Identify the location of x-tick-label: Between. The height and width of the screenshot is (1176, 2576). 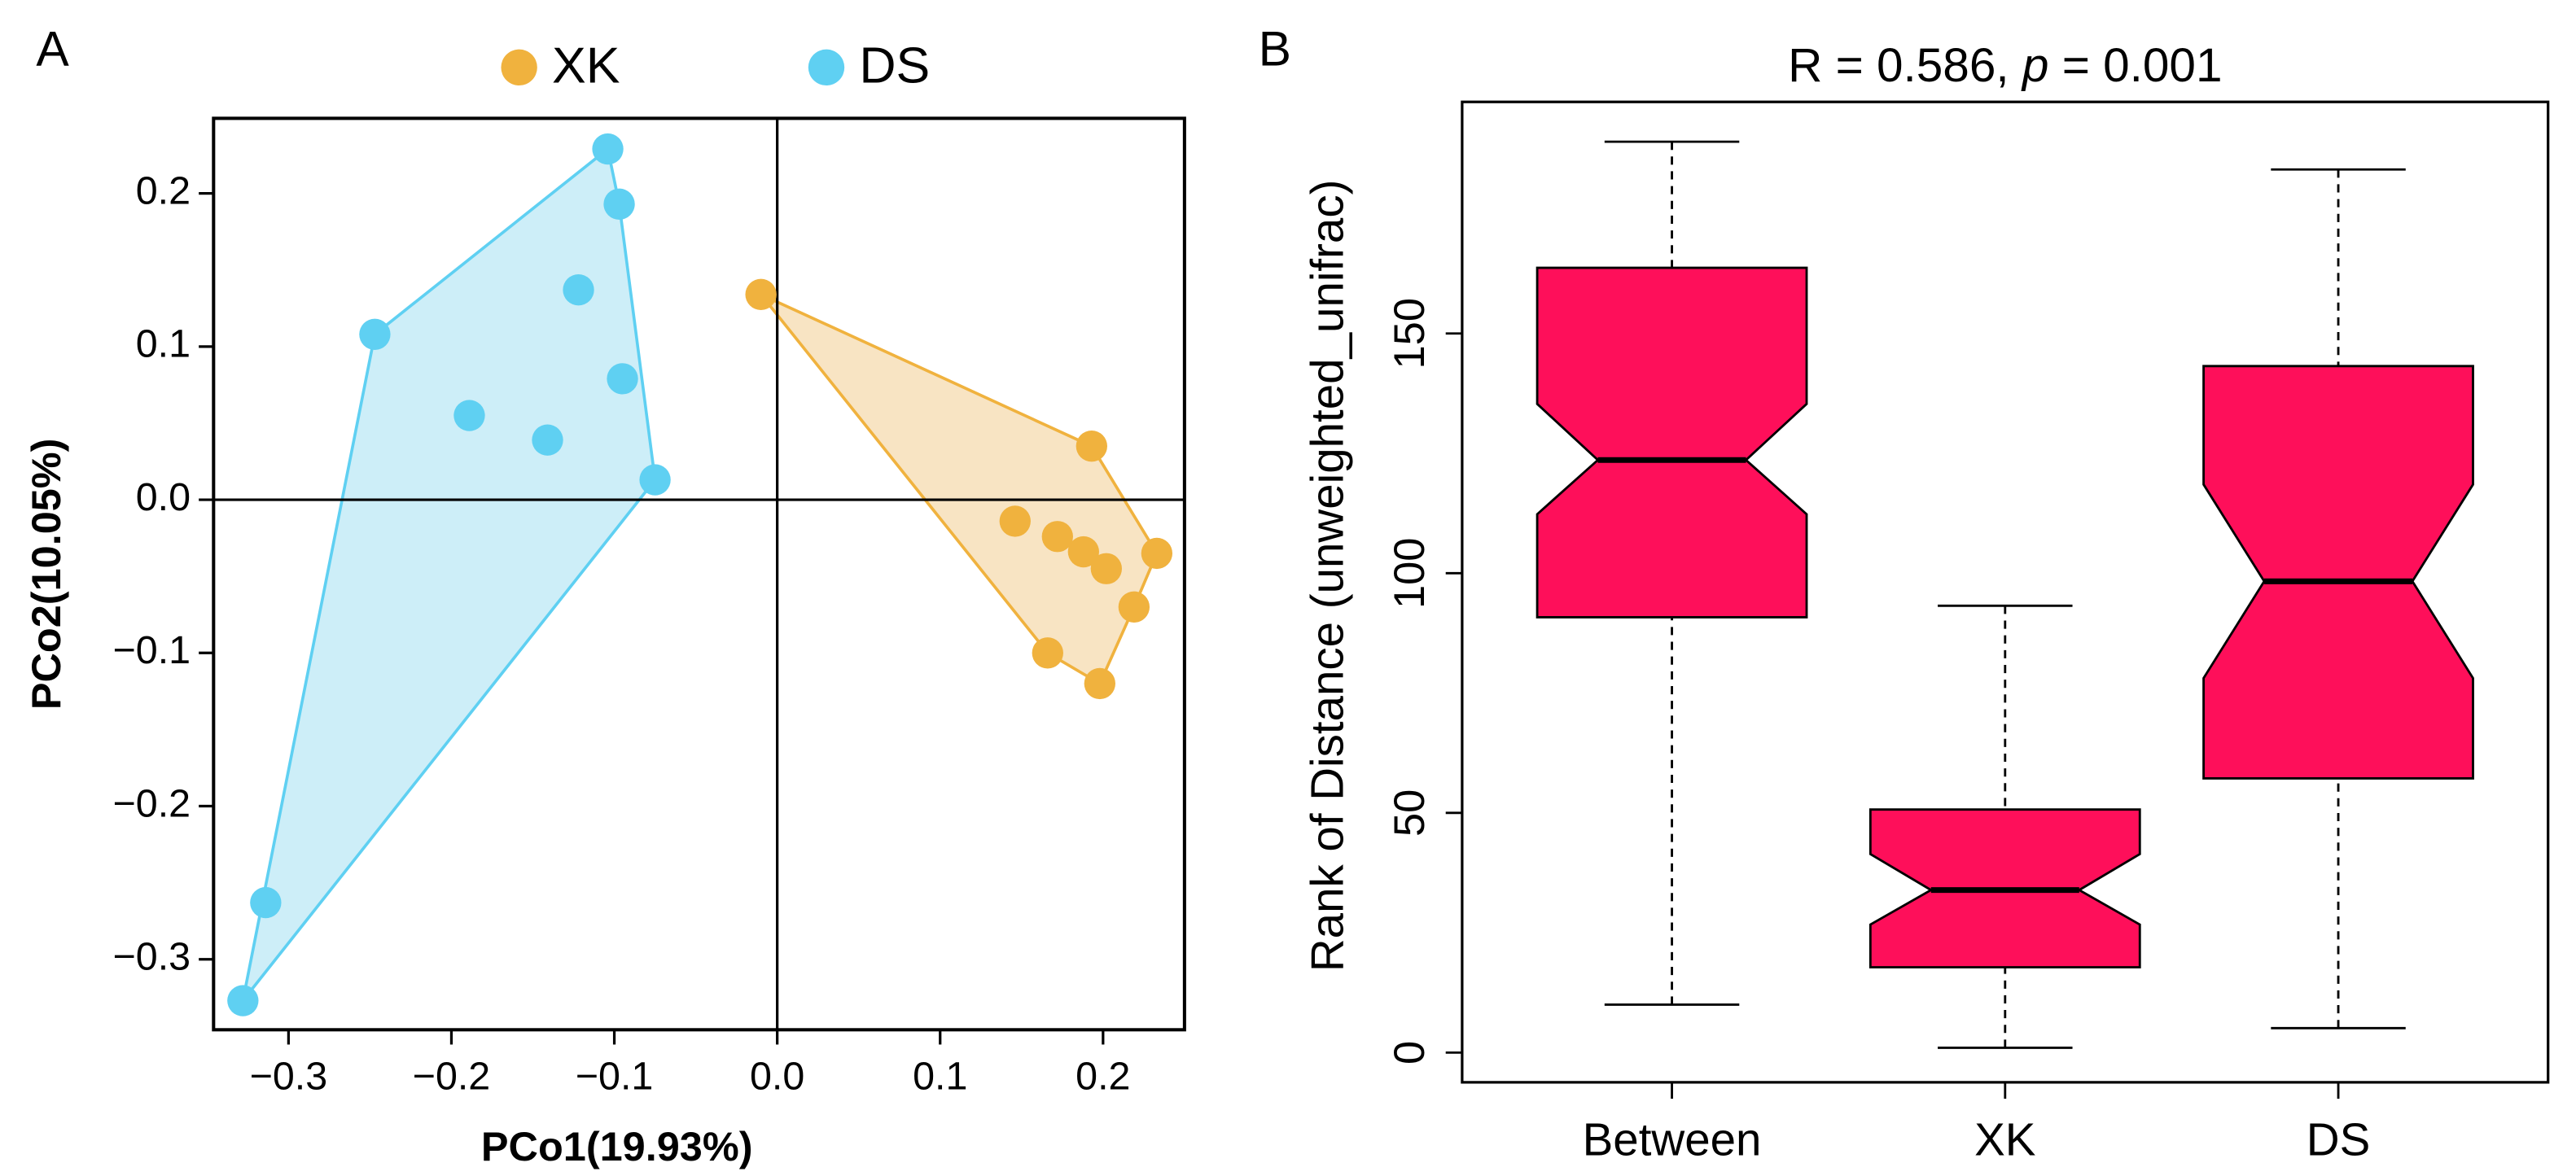
(1672, 1139).